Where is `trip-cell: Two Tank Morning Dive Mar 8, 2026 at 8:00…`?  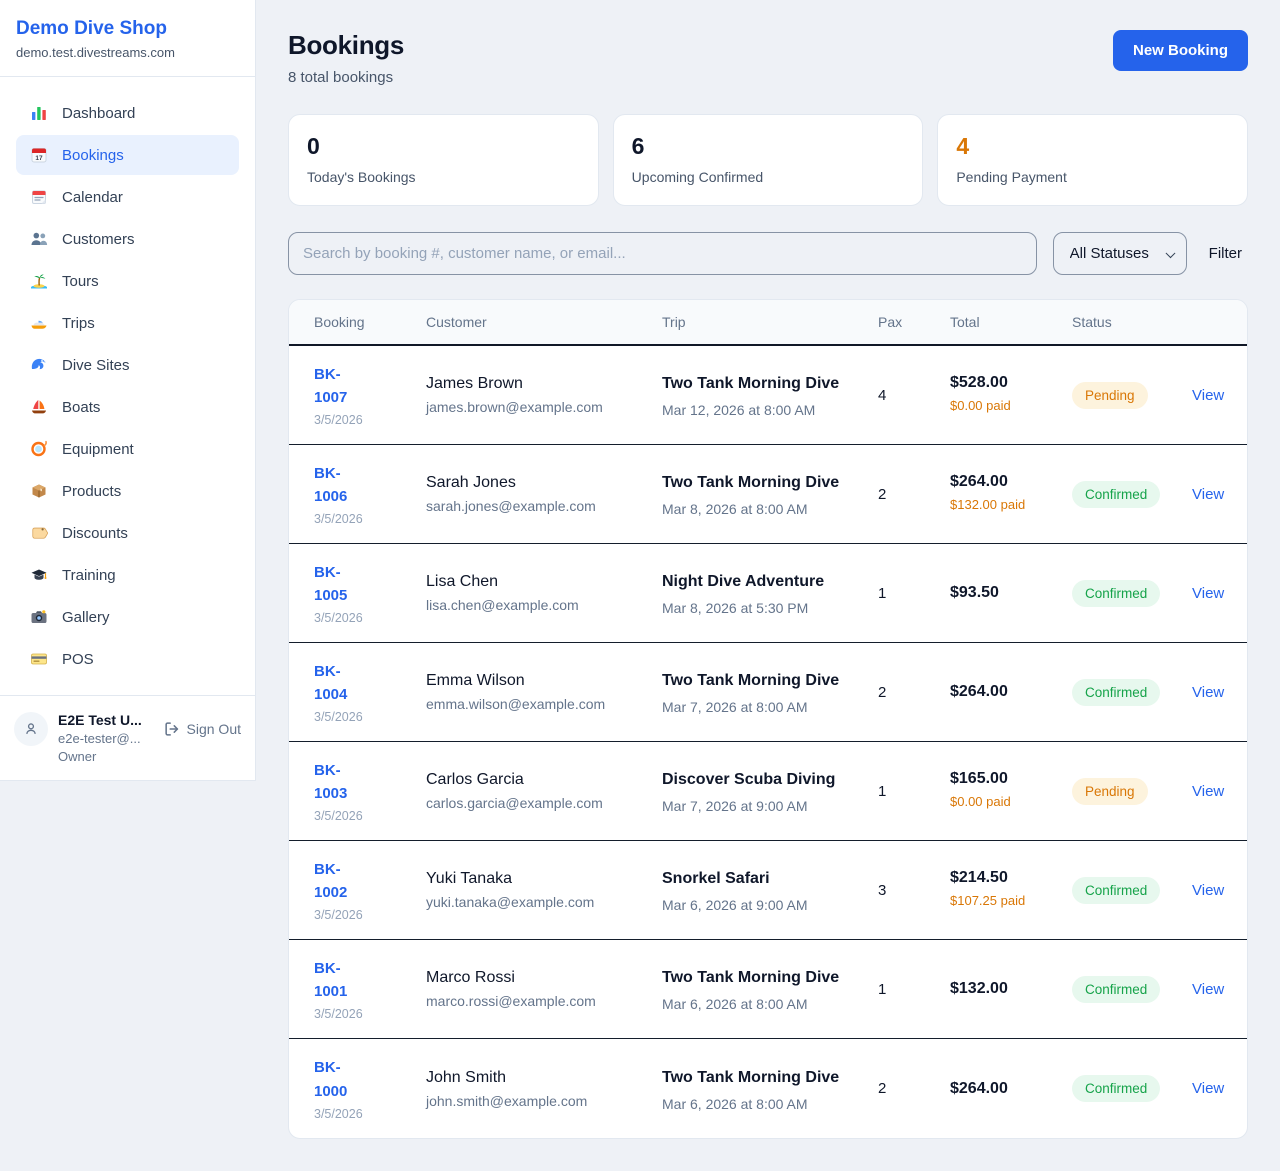 trip-cell: Two Tank Morning Dive Mar 8, 2026 at 8:00… is located at coordinates (770, 494).